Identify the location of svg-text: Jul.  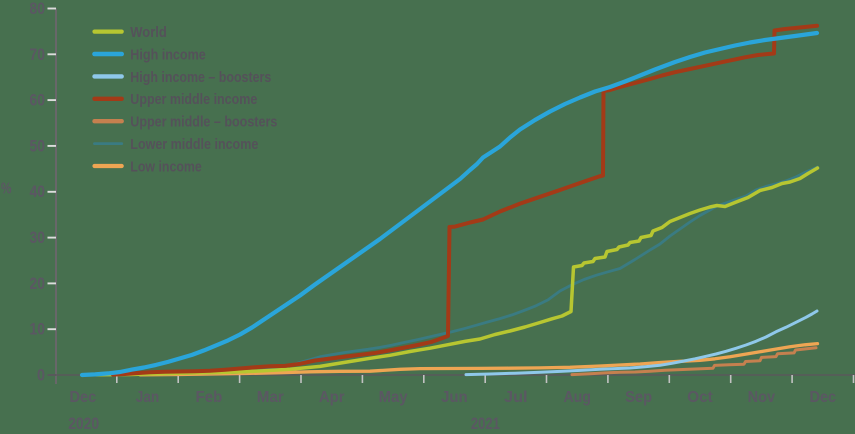
(516, 397).